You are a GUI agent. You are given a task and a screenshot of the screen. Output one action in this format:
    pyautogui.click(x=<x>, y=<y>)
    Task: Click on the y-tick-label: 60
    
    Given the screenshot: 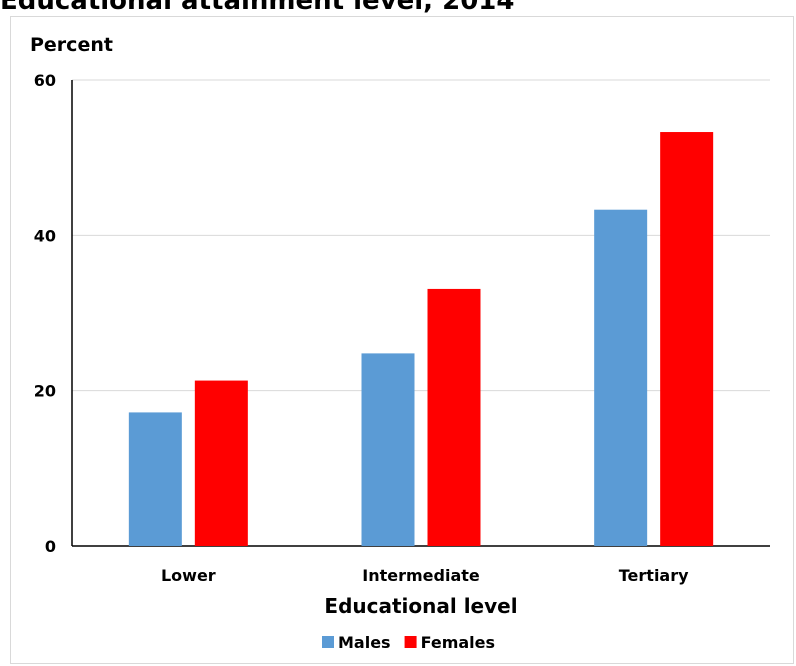 What is the action you would take?
    pyautogui.click(x=45, y=80)
    